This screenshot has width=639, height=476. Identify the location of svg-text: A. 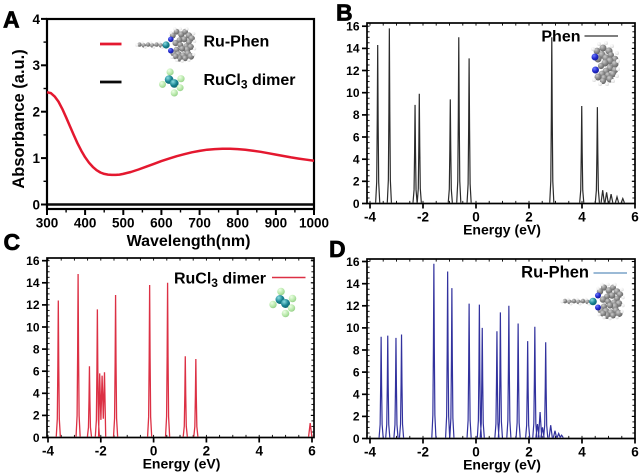
(11, 20).